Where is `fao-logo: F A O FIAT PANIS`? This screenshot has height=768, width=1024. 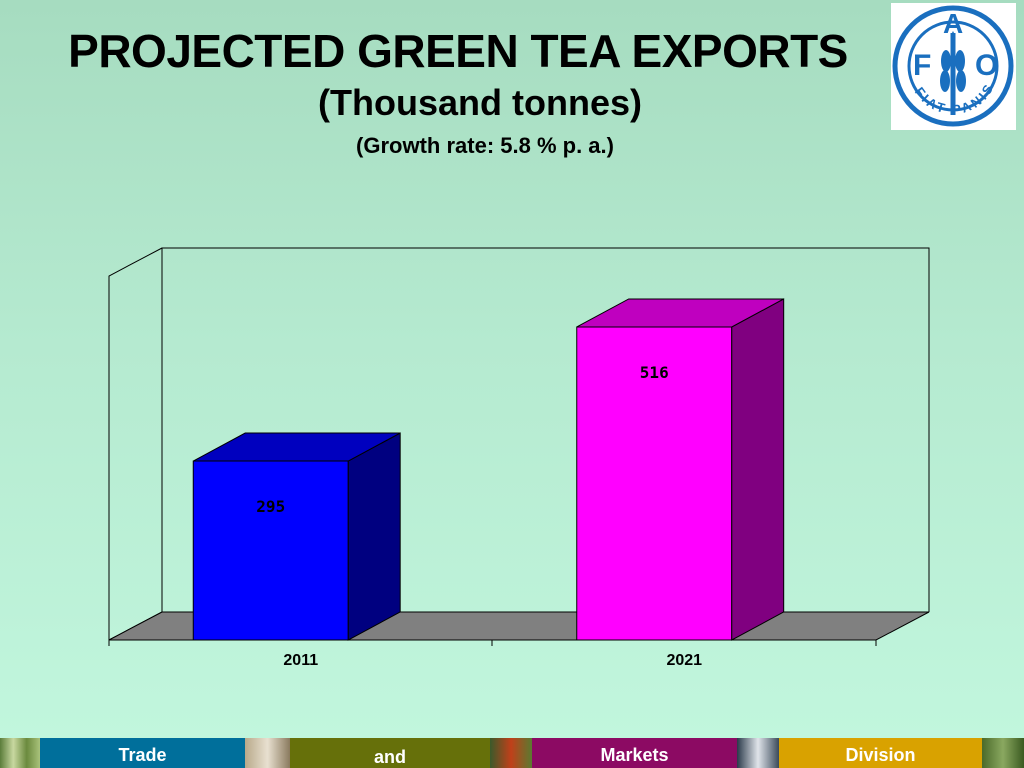
fao-logo: F A O FIAT PANIS is located at coordinates (953, 66).